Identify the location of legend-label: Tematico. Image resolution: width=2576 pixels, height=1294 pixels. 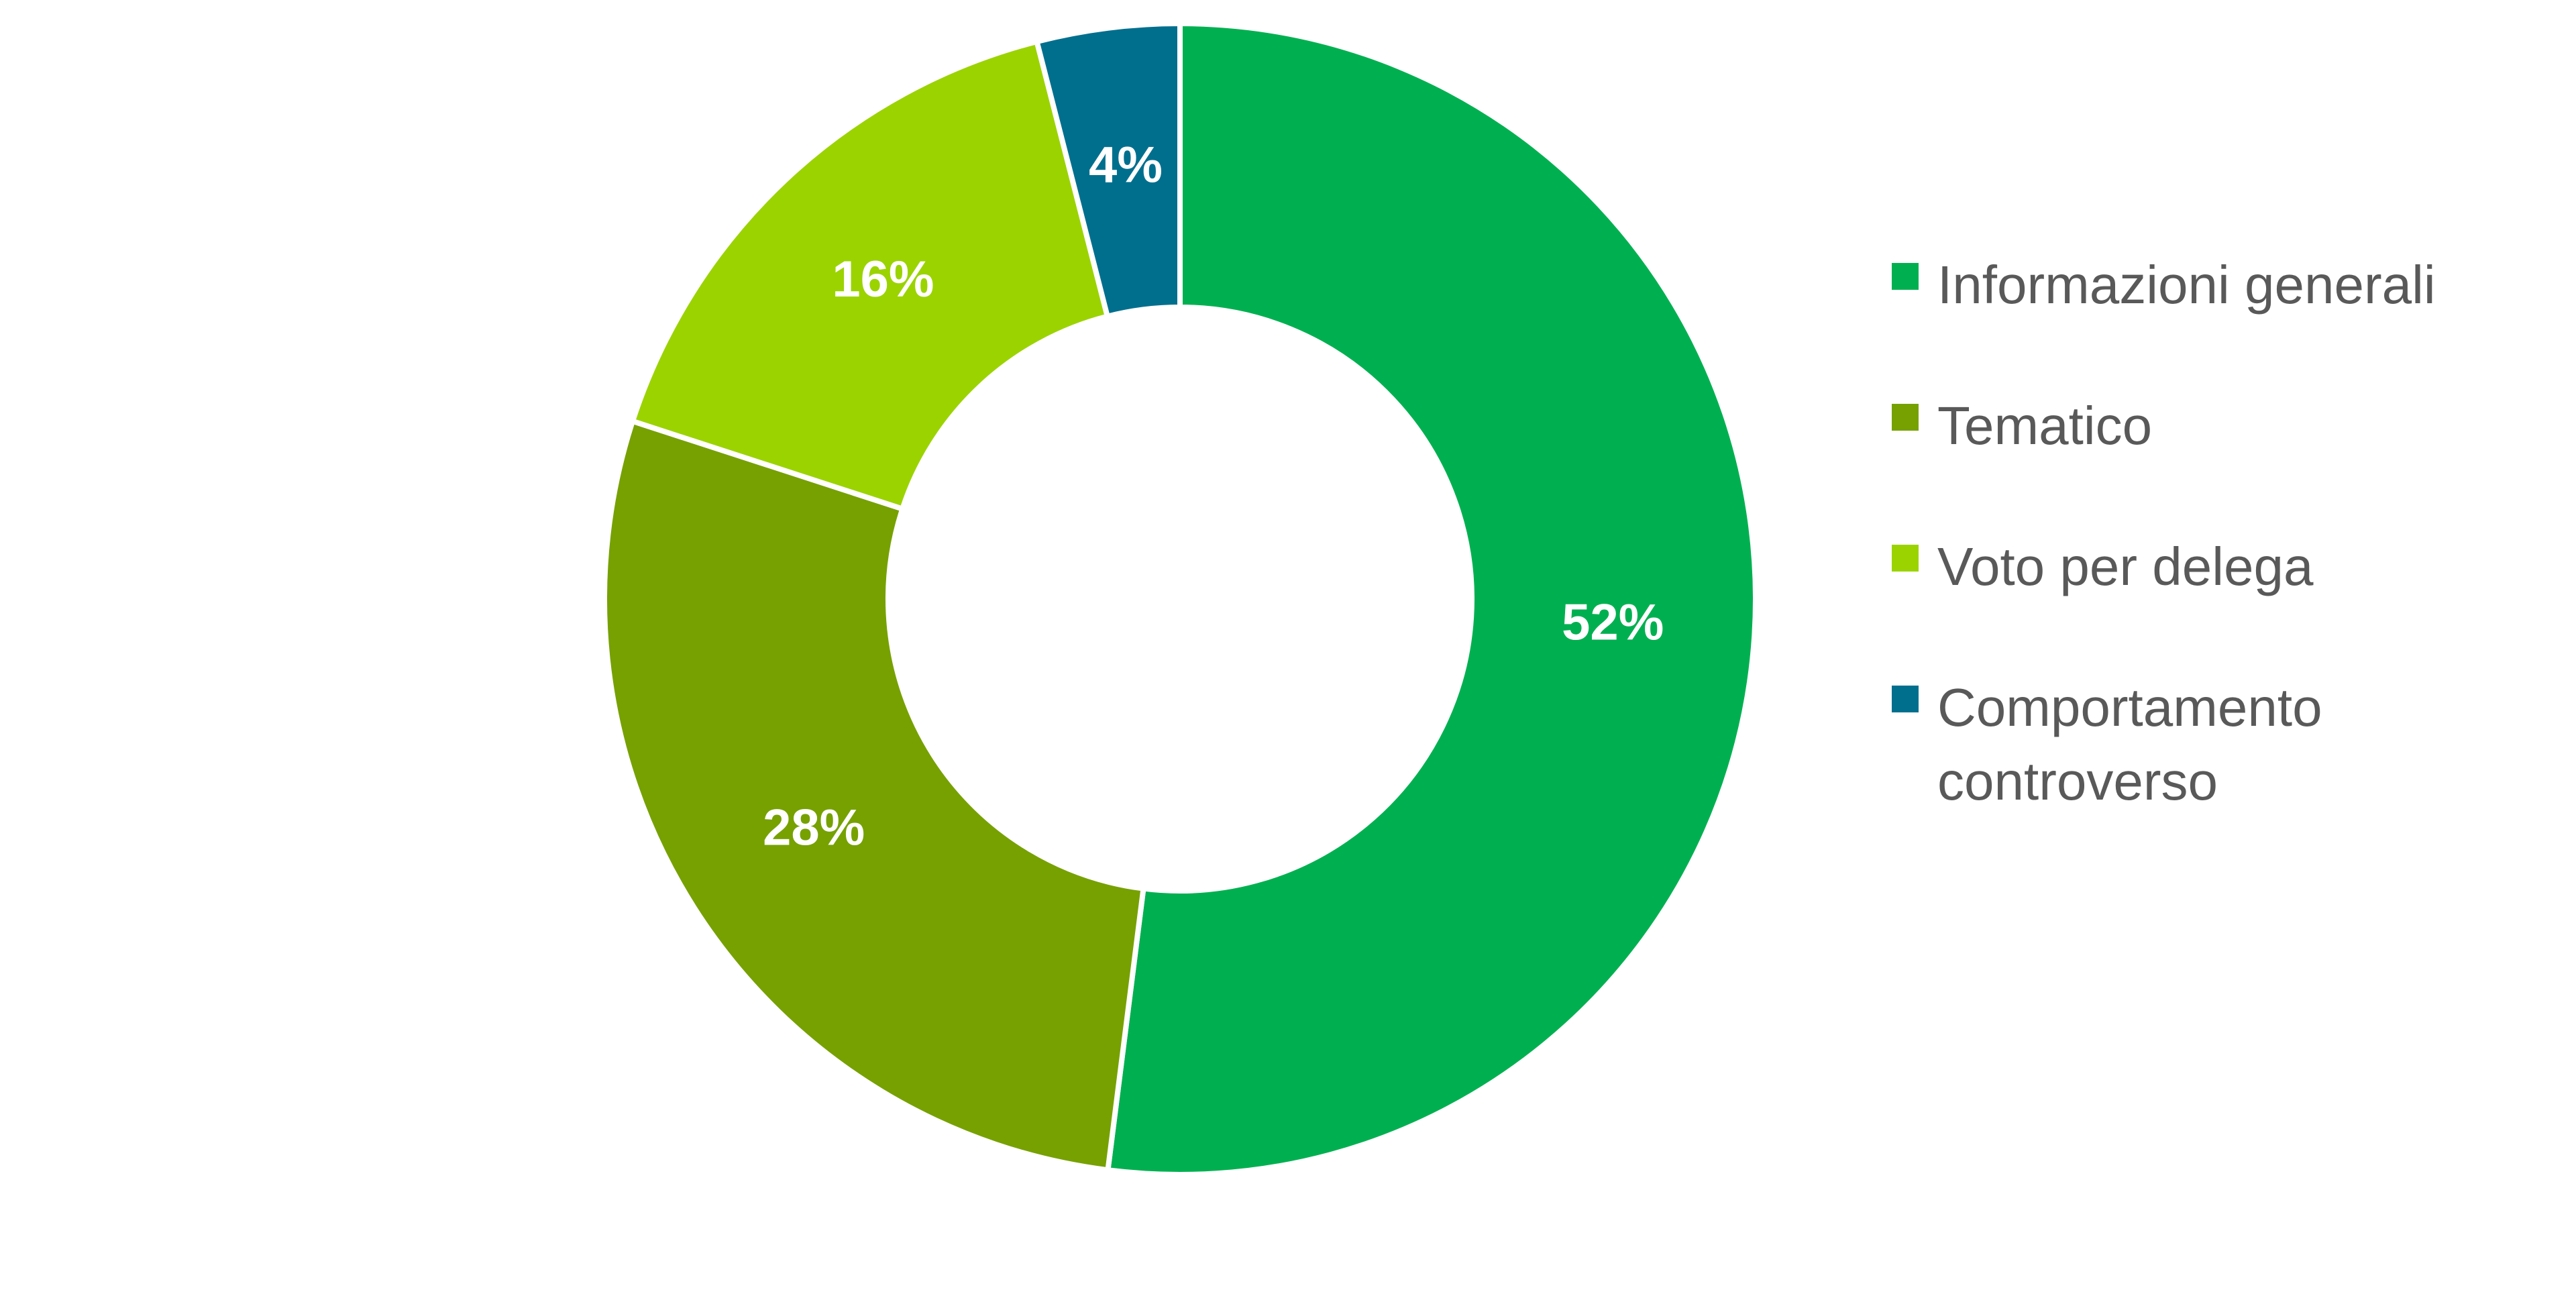
(2045, 425).